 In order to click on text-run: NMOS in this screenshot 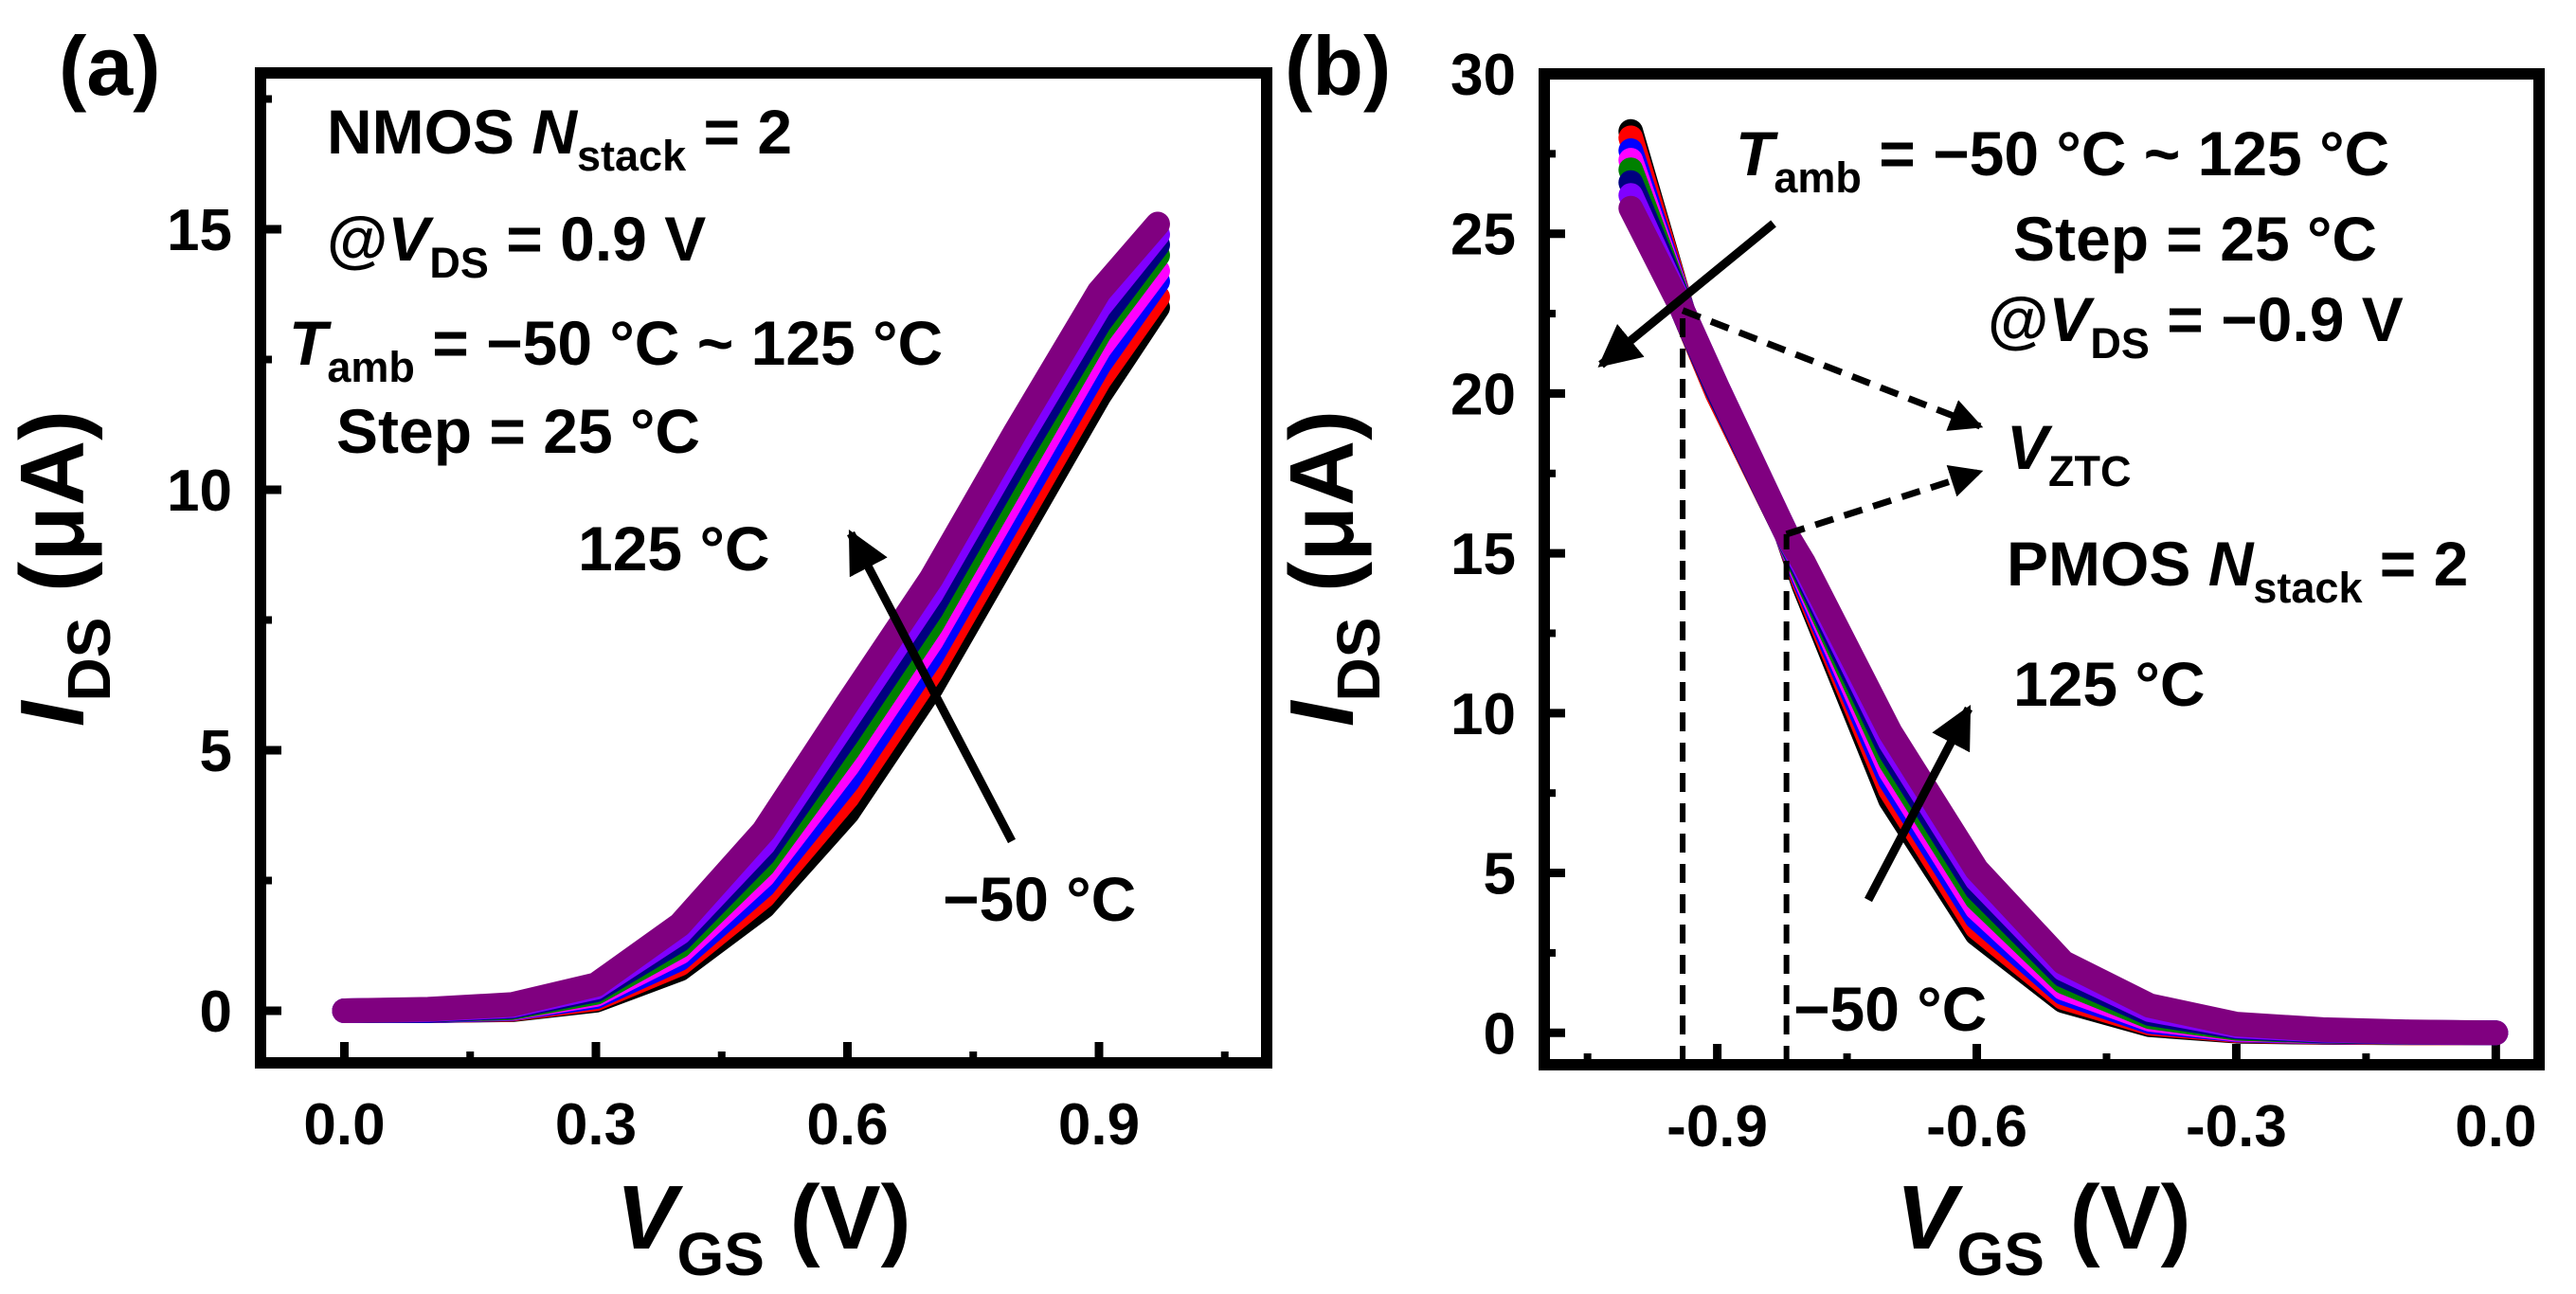, I will do `click(429, 132)`.